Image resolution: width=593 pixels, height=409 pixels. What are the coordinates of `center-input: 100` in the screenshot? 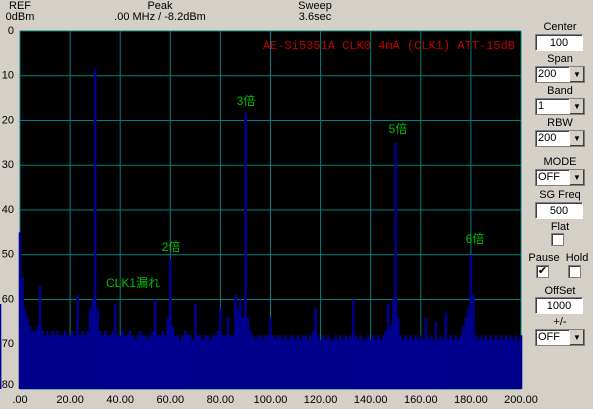 It's located at (559, 42).